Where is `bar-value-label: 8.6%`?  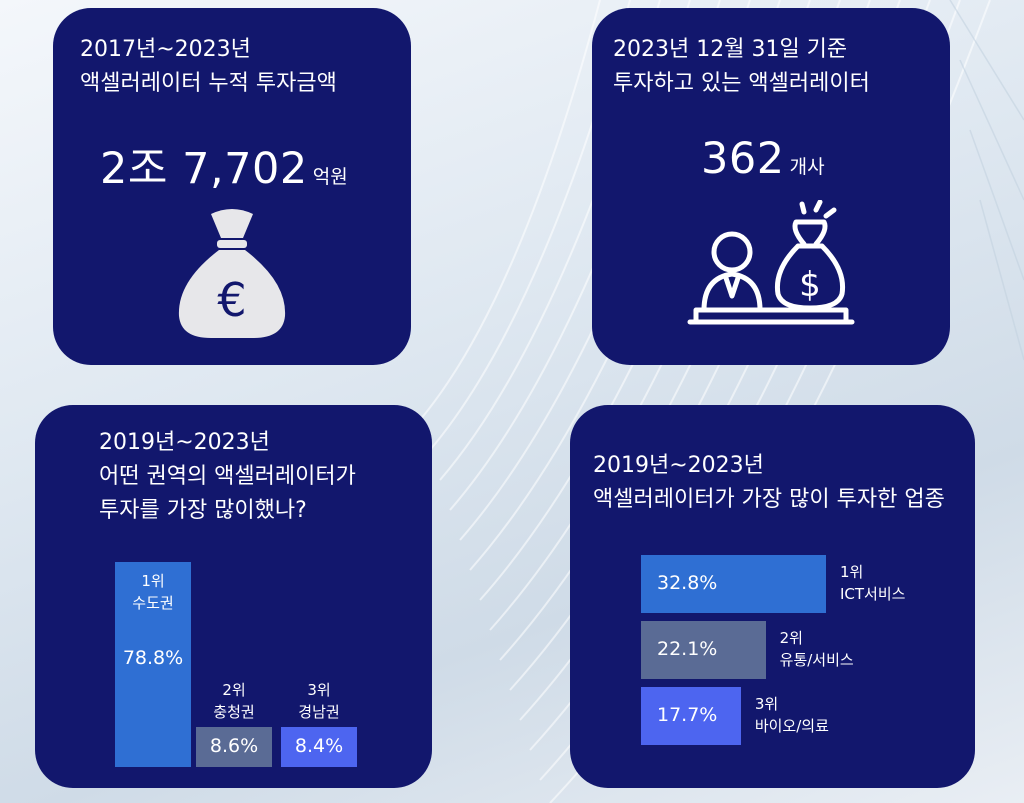
bar-value-label: 8.6% is located at coordinates (234, 746).